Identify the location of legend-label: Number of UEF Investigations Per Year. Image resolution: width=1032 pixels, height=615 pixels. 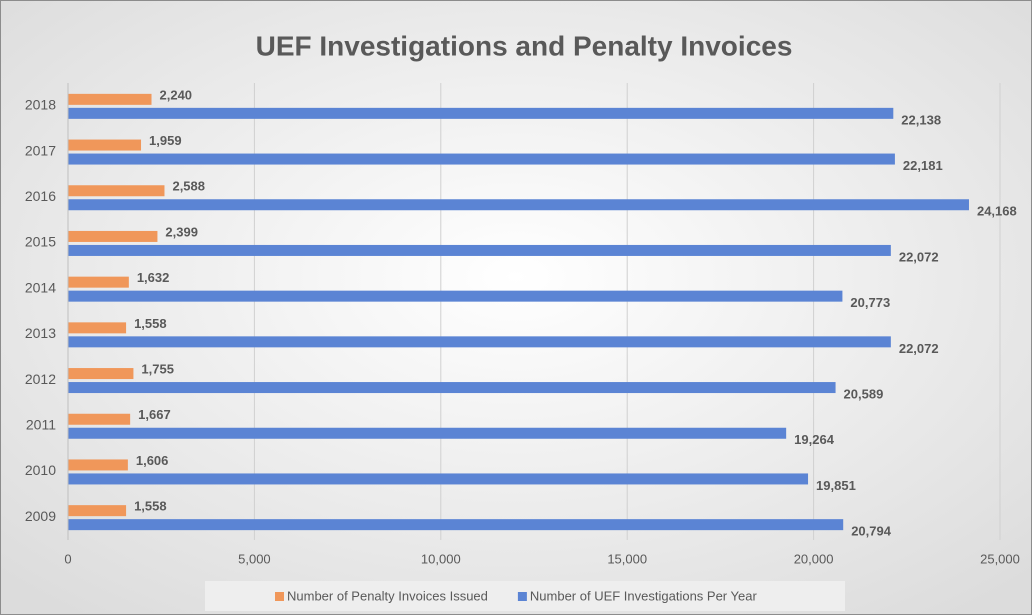
(644, 595).